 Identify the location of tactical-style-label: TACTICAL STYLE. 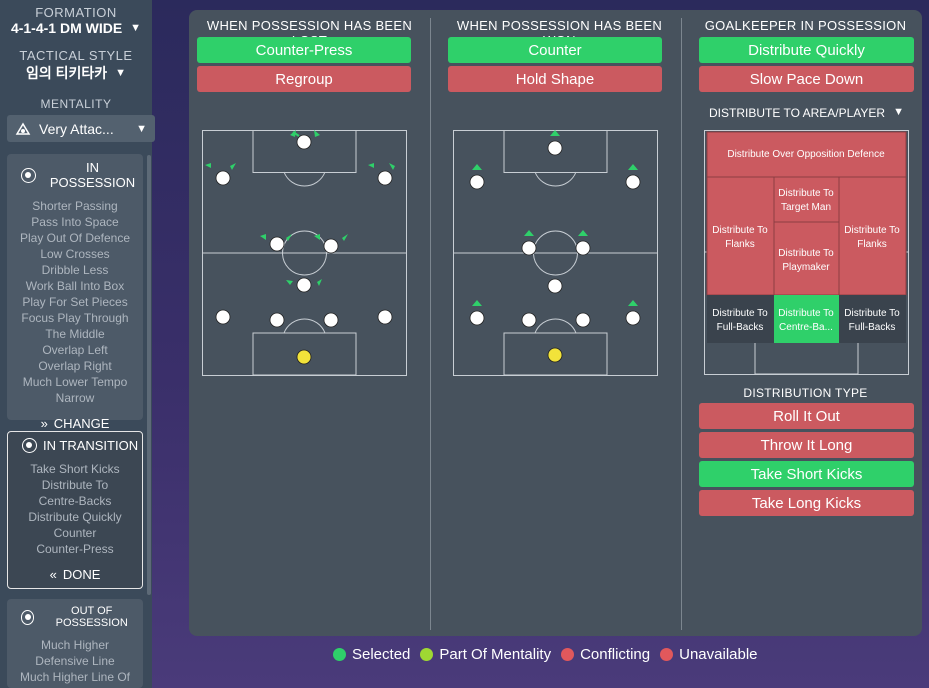
(76, 55).